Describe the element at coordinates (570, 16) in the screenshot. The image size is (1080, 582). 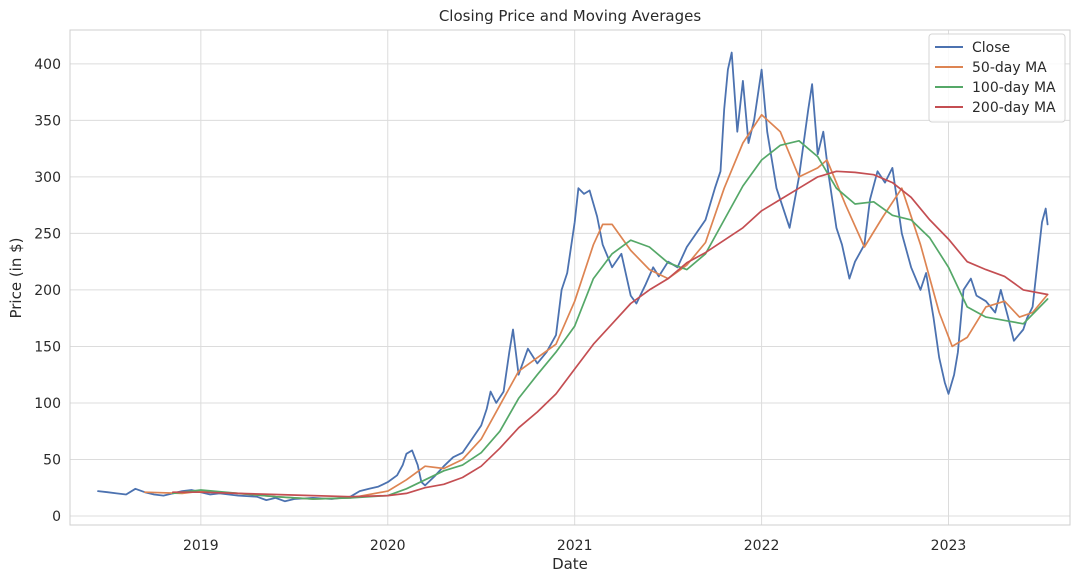
I see `chart-title: Closing Price and Moving Averages` at that location.